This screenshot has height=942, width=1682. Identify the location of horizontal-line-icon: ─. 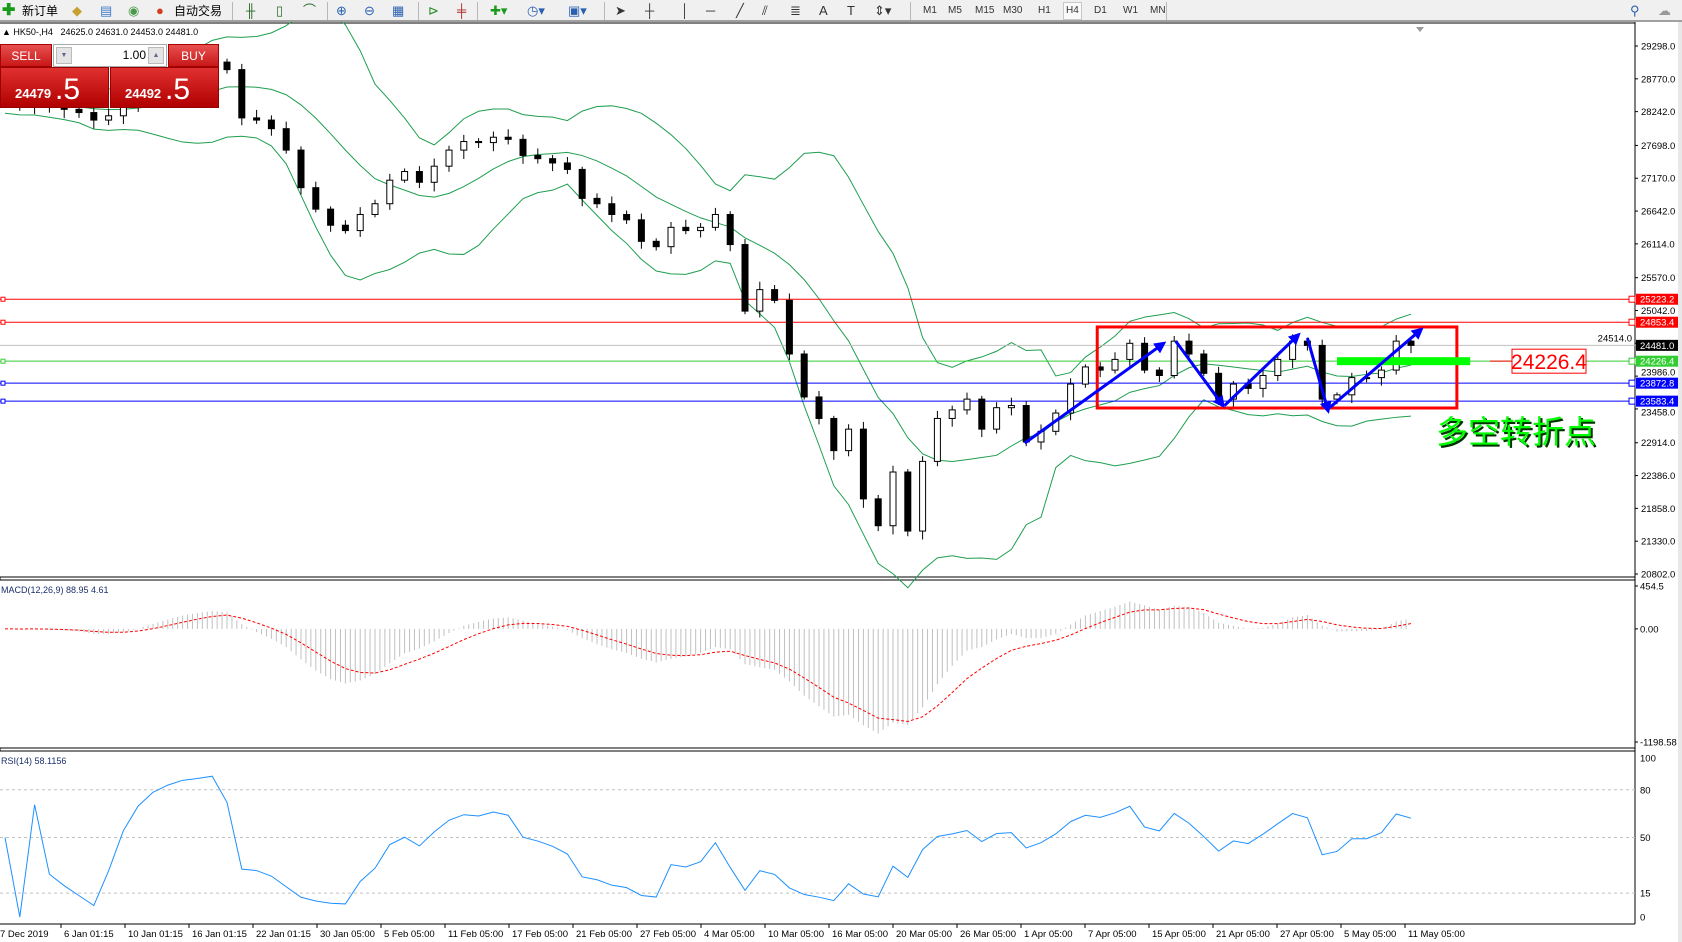
(711, 10).